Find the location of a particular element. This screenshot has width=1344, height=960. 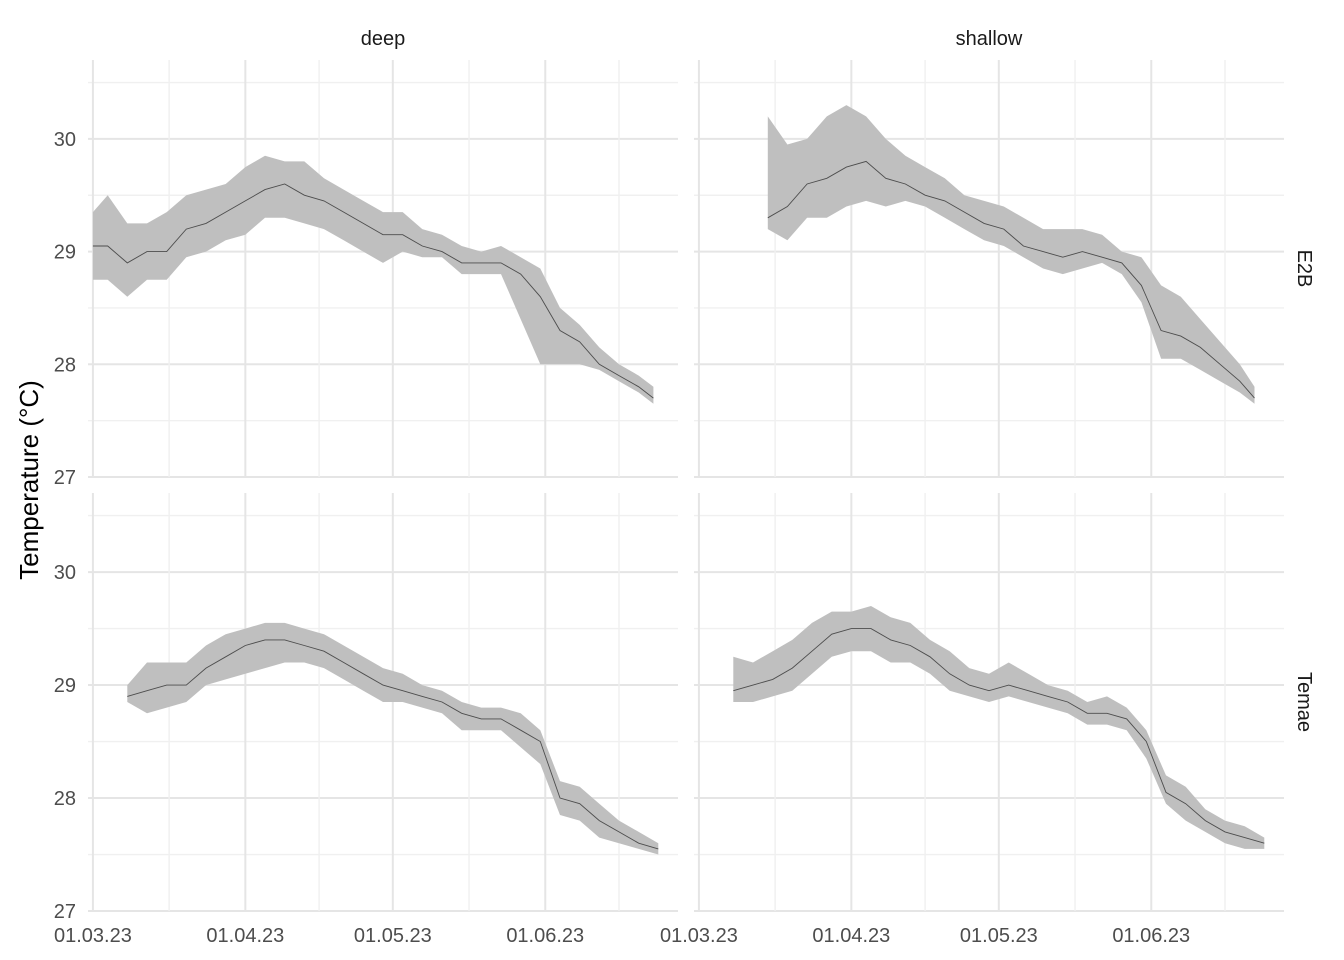

mean-line-e2b-shallow is located at coordinates (1011, 279).